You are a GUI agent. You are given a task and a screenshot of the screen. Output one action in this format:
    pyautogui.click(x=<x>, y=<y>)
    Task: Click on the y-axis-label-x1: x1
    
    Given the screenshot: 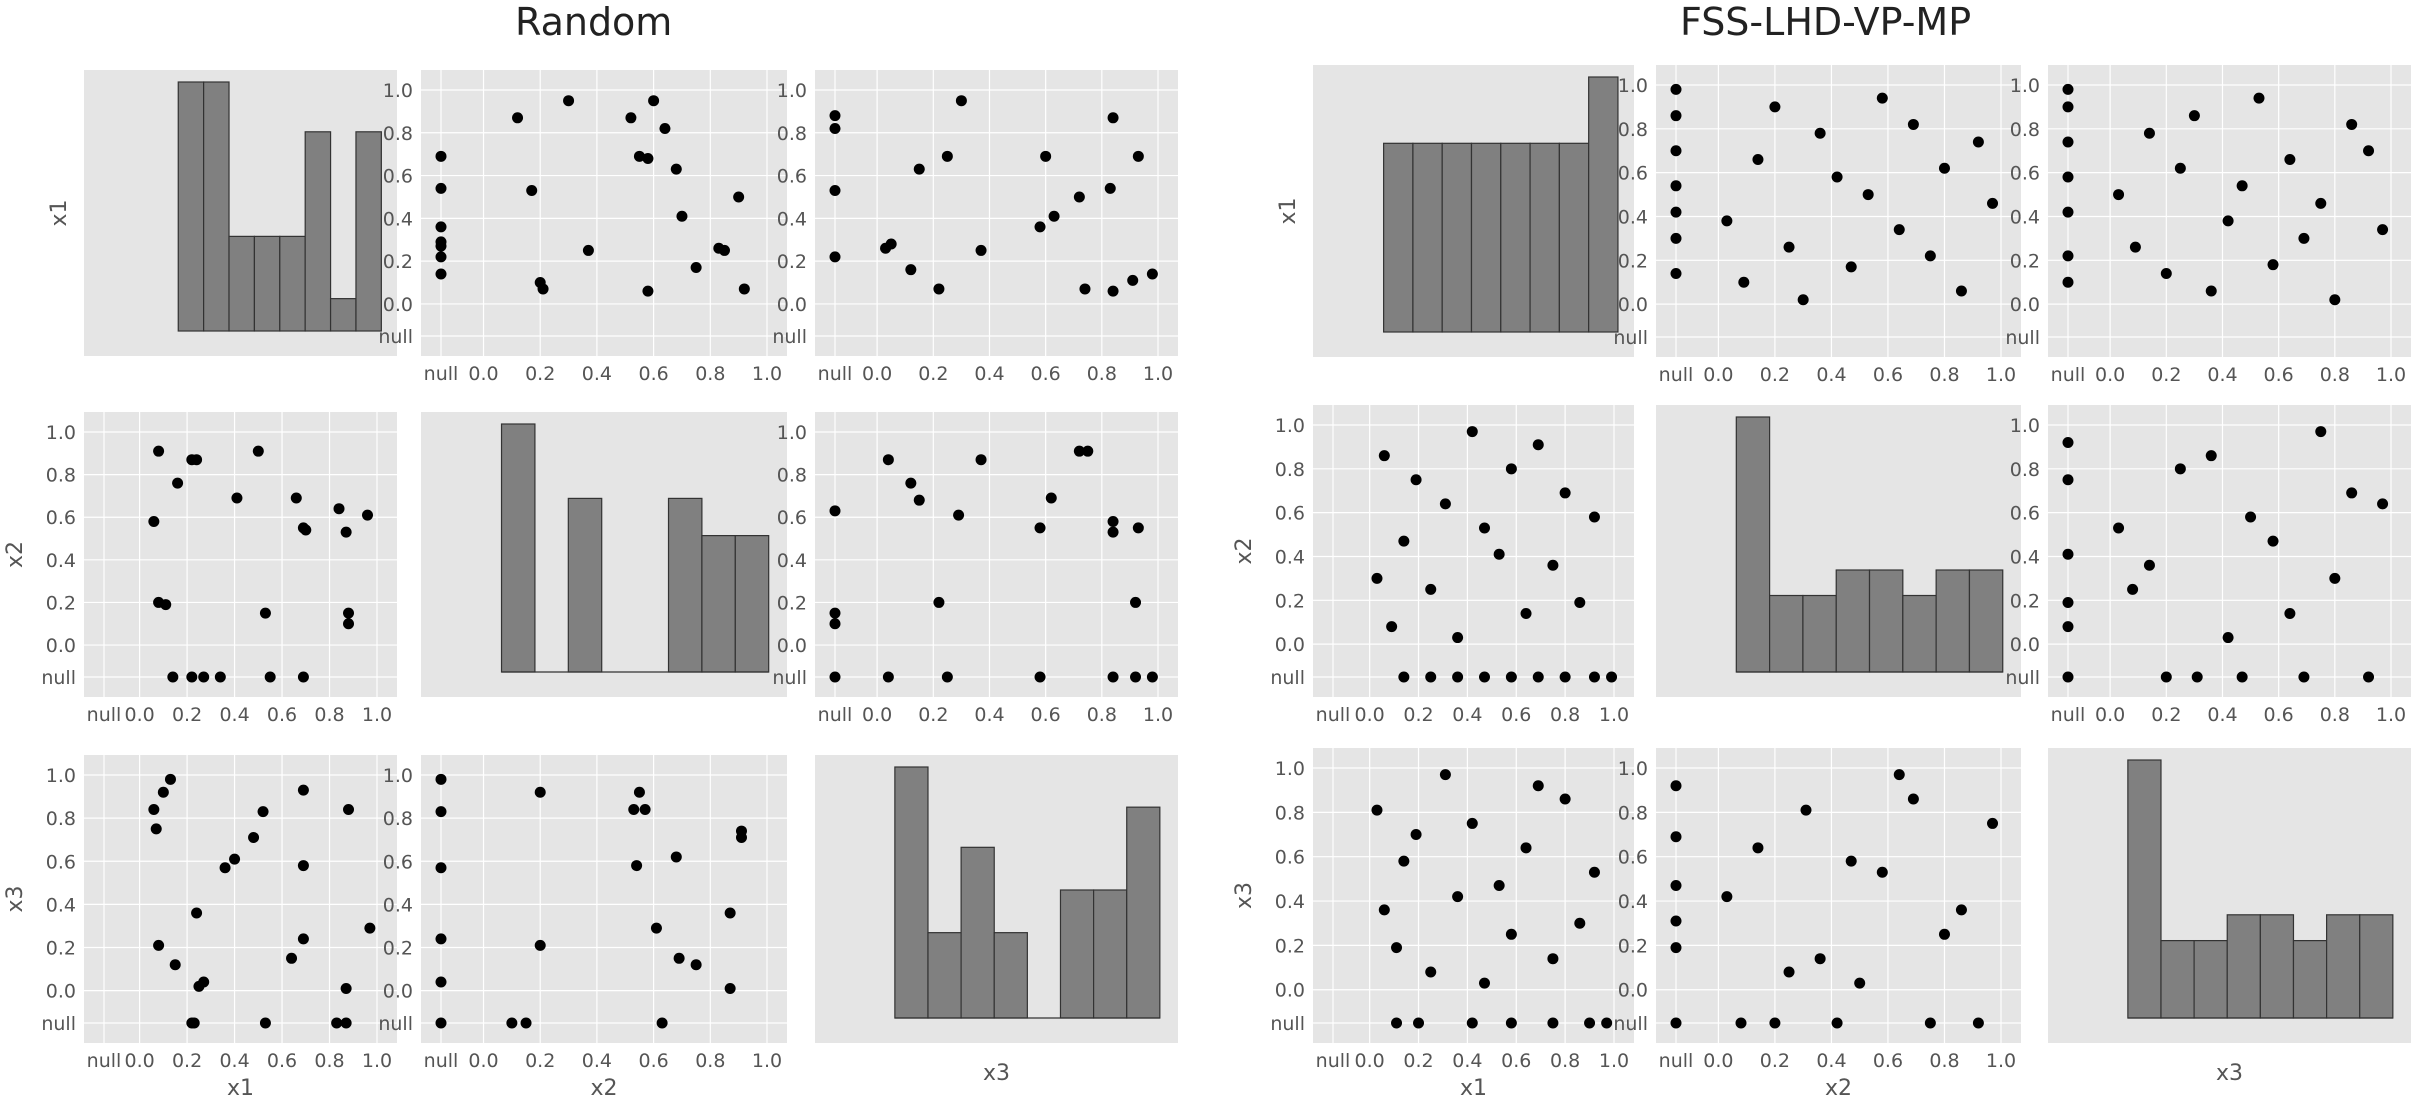 What is the action you would take?
    pyautogui.click(x=59, y=212)
    